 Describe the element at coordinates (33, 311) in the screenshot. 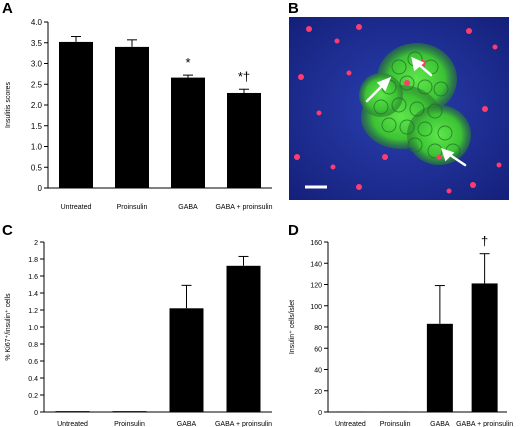

I see `y-tick-label: 1.2` at that location.